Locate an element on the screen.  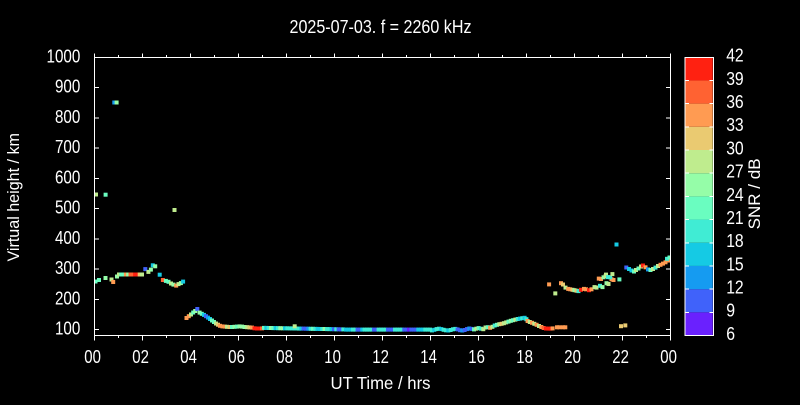
svg-text: 30 is located at coordinates (735, 148).